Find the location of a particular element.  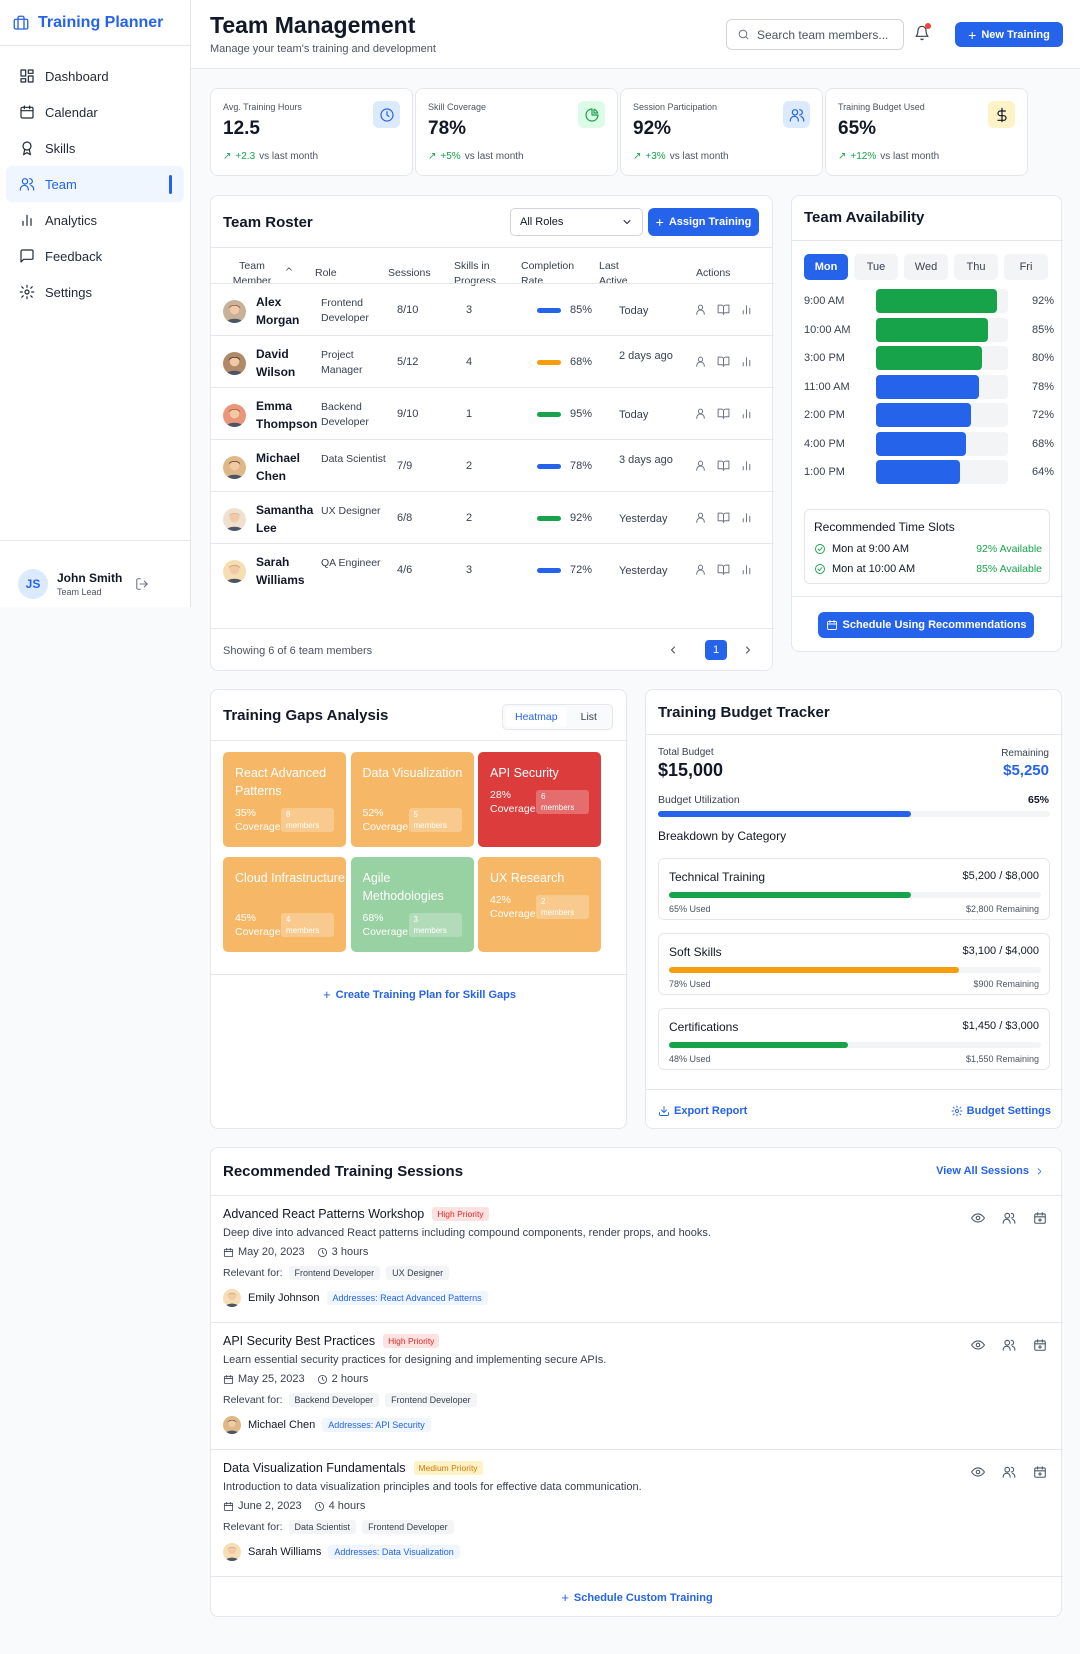

sidebar-item-team: Team is located at coordinates (95, 184).